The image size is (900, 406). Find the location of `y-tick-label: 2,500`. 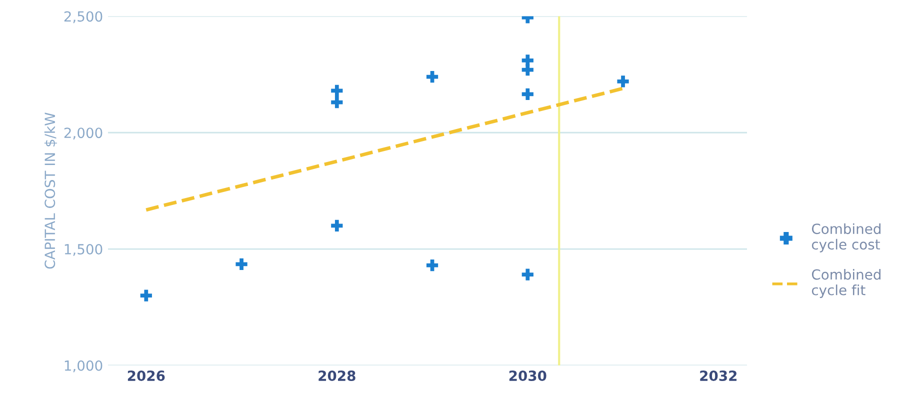

y-tick-label: 2,500 is located at coordinates (83, 17).